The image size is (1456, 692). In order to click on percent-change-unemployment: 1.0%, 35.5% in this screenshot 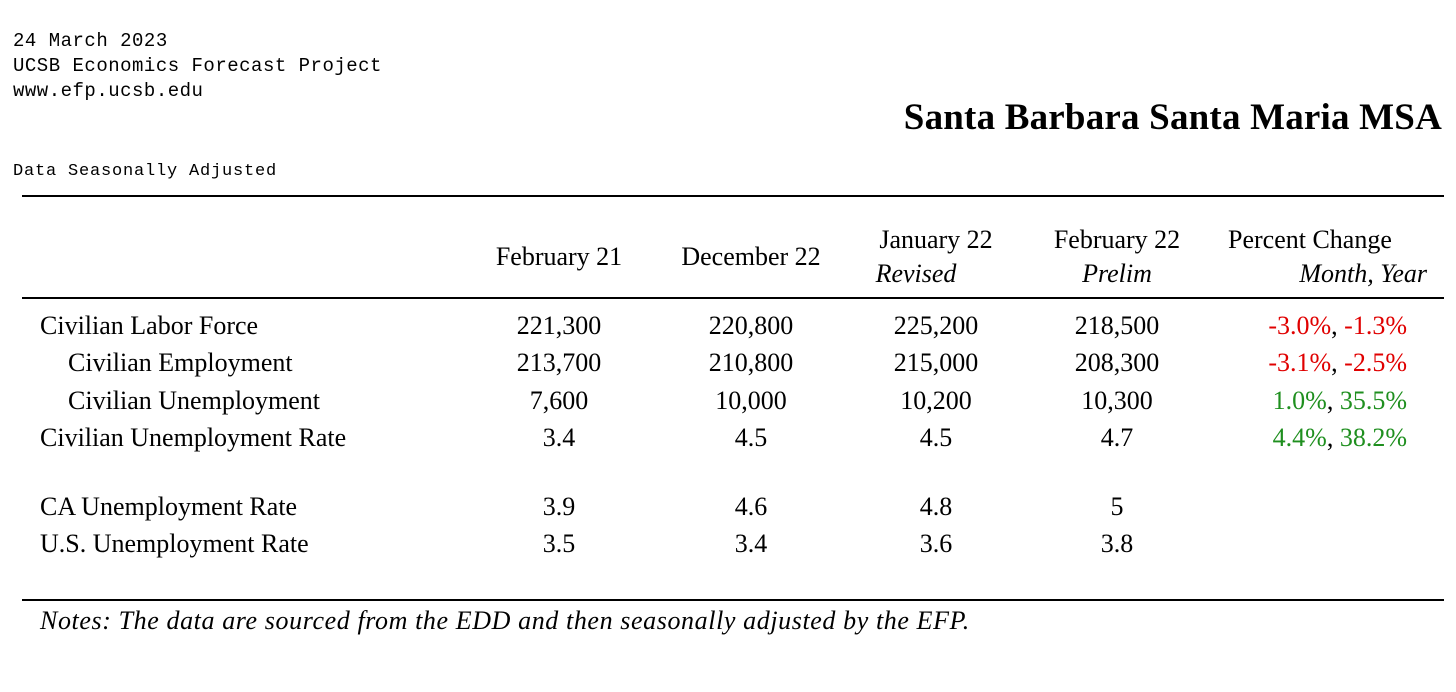, I will do `click(1340, 401)`.